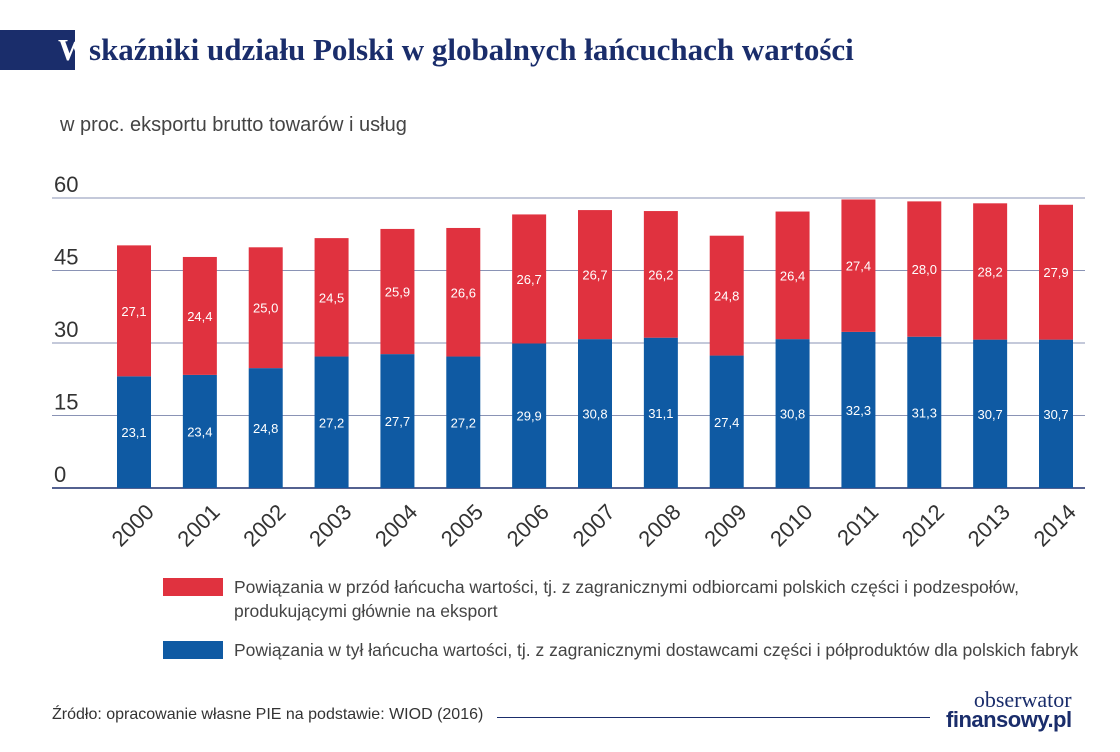 The image size is (1120, 752). Describe the element at coordinates (193, 650) in the screenshot. I see `legend-swatch-backward` at that location.